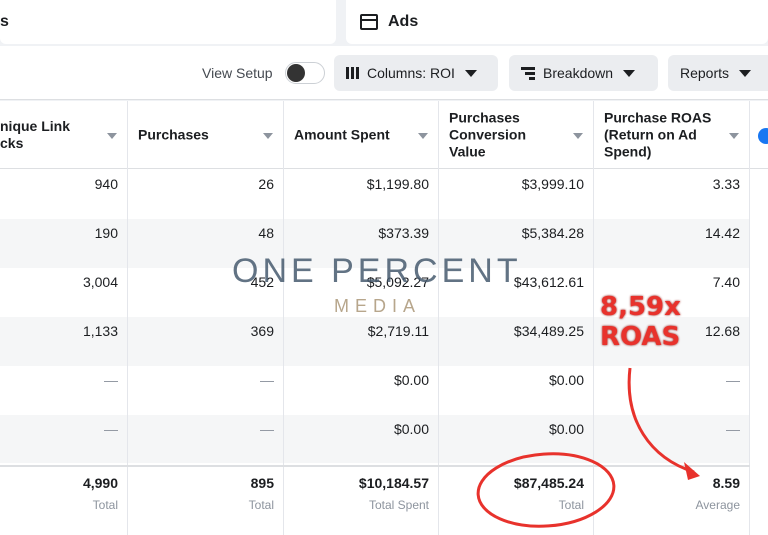 The width and height of the screenshot is (768, 535). Describe the element at coordinates (4, 21) in the screenshot. I see `tab-ad-sets-label: s` at that location.